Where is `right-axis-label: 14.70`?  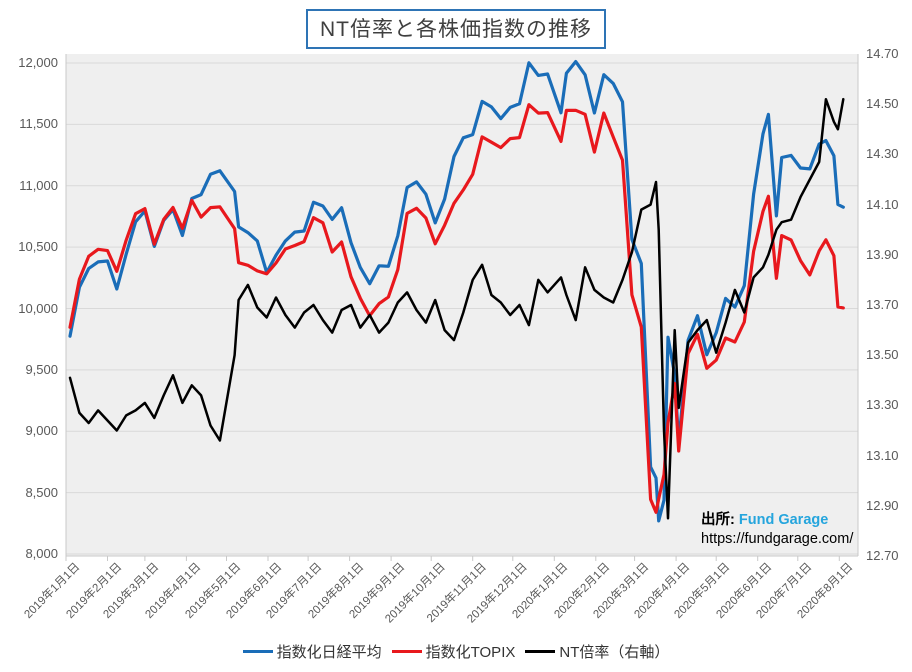 right-axis-label: 14.70 is located at coordinates (882, 53).